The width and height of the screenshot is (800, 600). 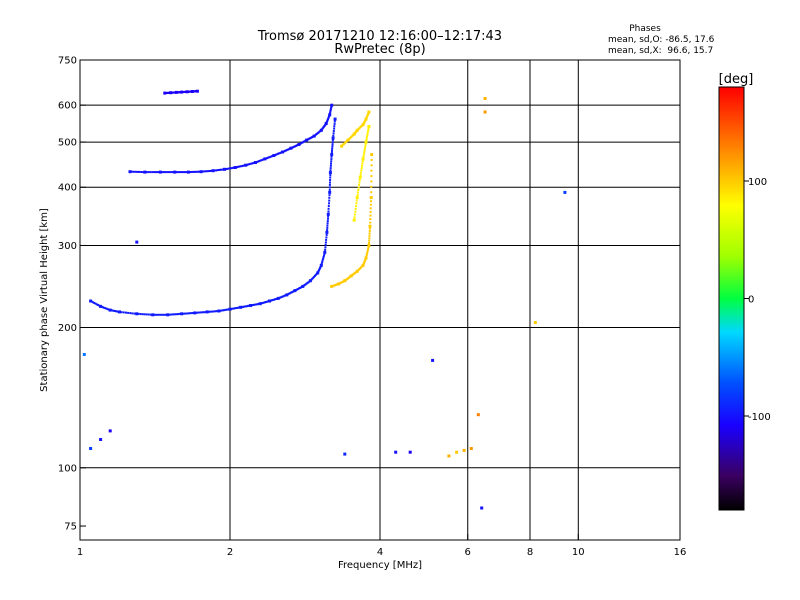 What do you see at coordinates (744, 291) in the screenshot?
I see `colorbar: [deg] -100 0 100` at bounding box center [744, 291].